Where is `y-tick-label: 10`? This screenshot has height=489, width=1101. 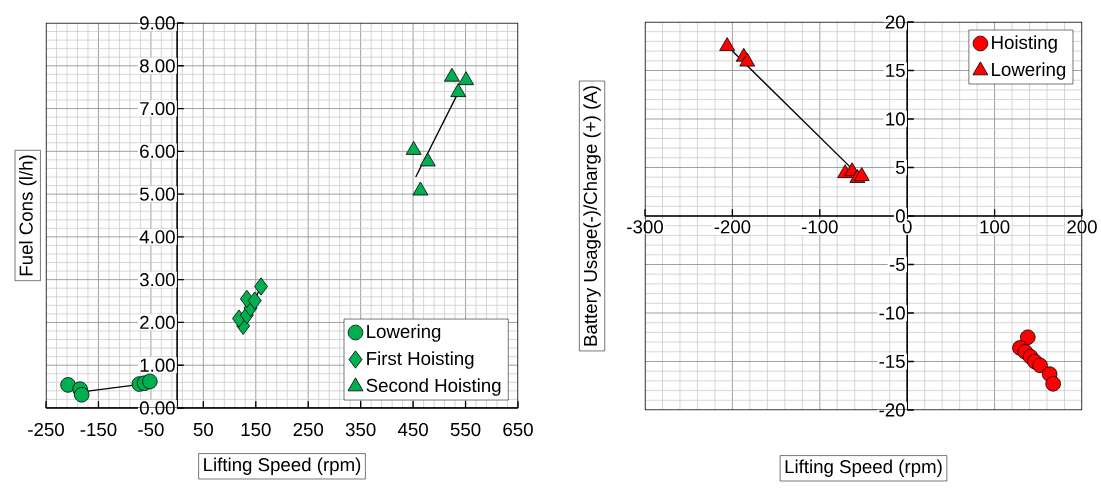 y-tick-label: 10 is located at coordinates (895, 119).